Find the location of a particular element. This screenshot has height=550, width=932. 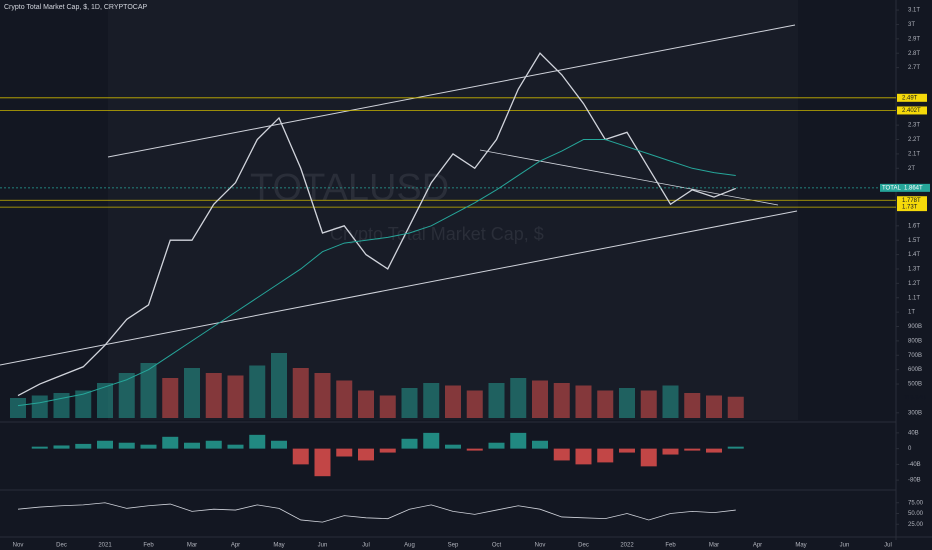

y-tick-label: 2.9T is located at coordinates (914, 39).